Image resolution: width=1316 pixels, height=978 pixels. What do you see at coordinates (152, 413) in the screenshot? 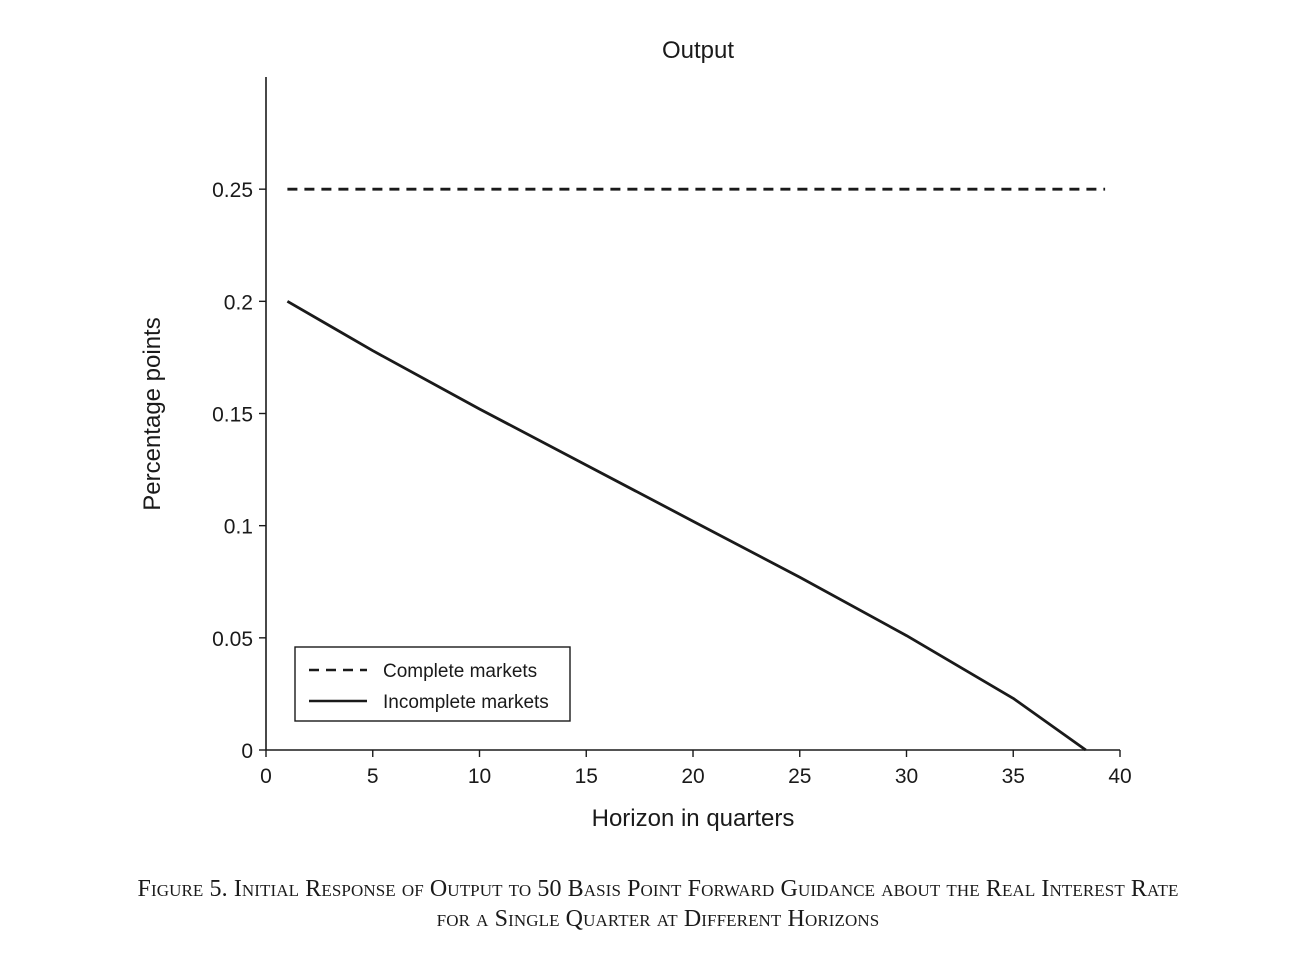
I see `y-axis-label: Percentage points` at bounding box center [152, 413].